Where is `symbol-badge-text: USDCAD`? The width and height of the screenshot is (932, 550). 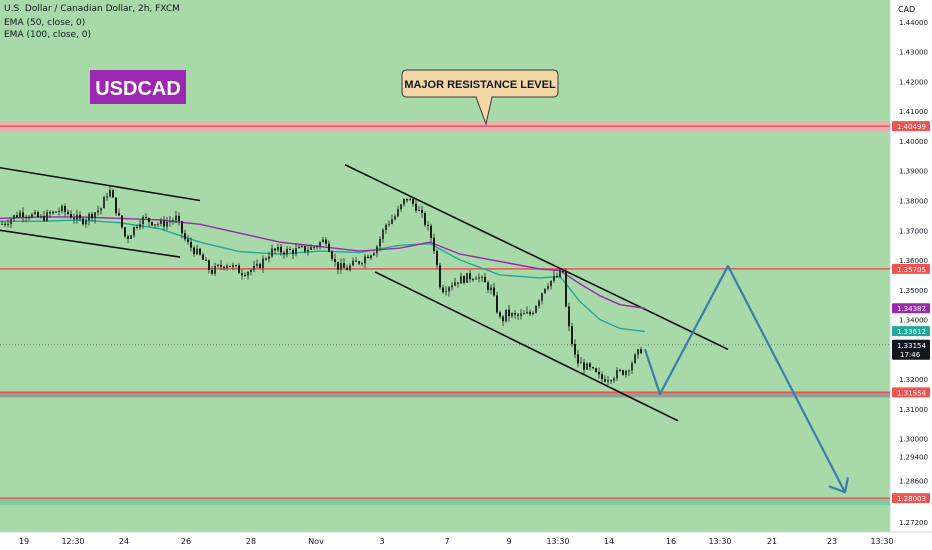 symbol-badge-text: USDCAD is located at coordinates (138, 89).